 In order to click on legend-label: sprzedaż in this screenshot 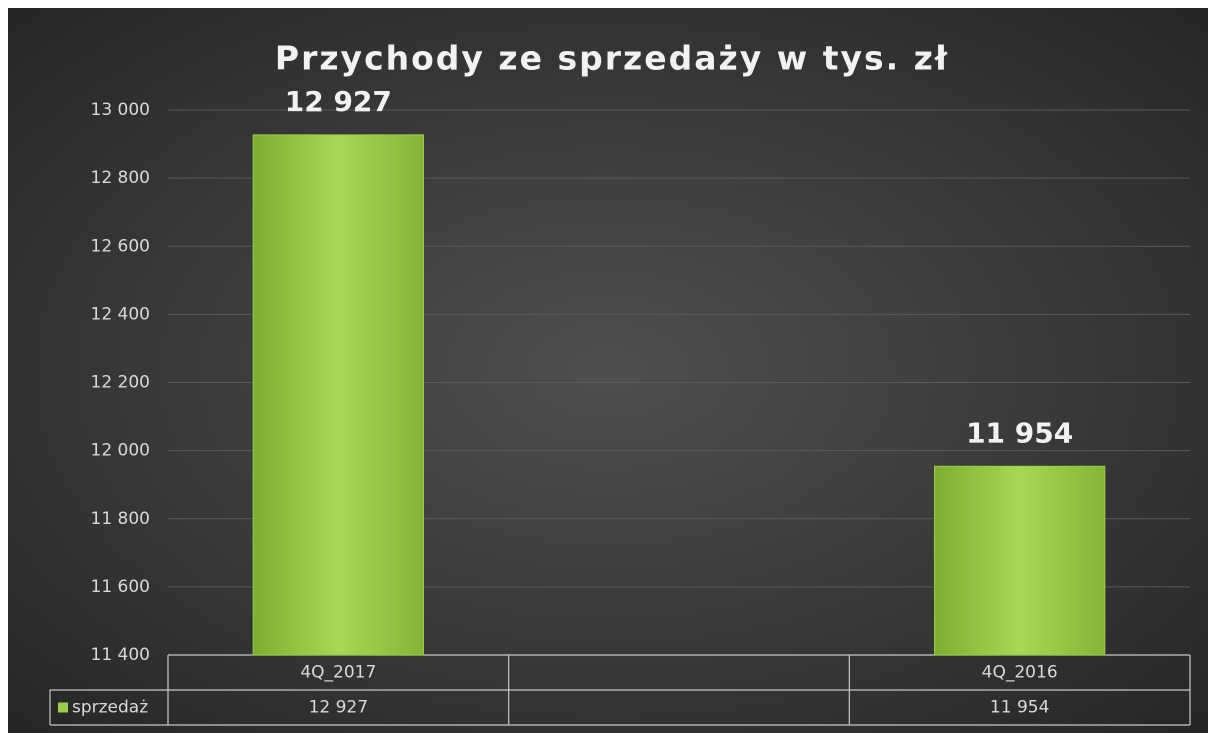, I will do `click(110, 708)`.